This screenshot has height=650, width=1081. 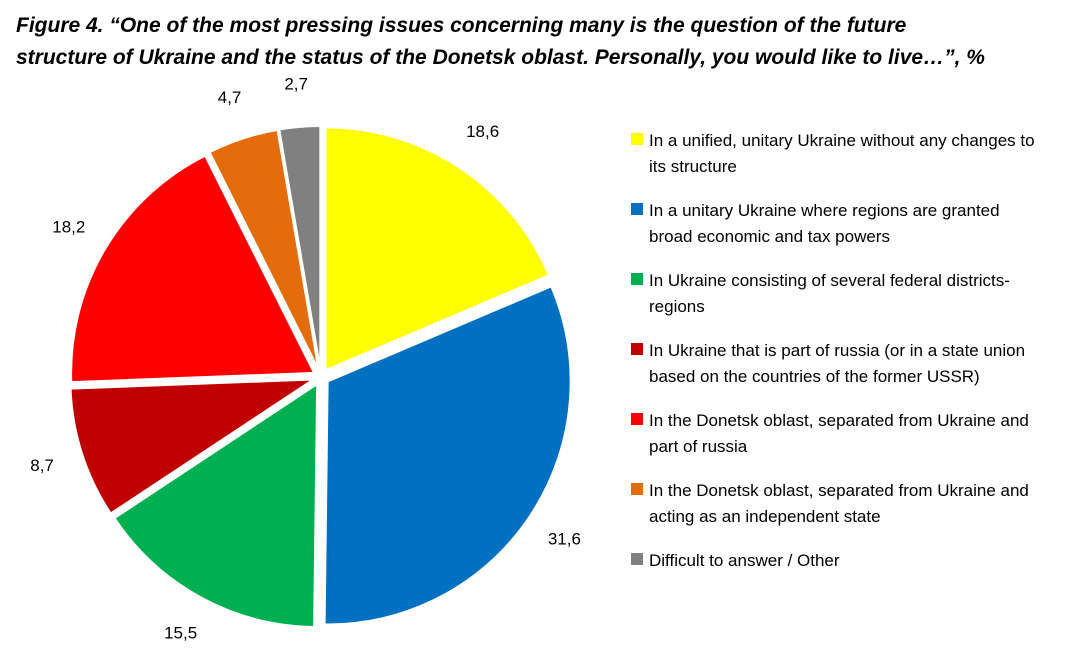 I want to click on data-label-unified-unitary: 18,6, so click(x=482, y=131).